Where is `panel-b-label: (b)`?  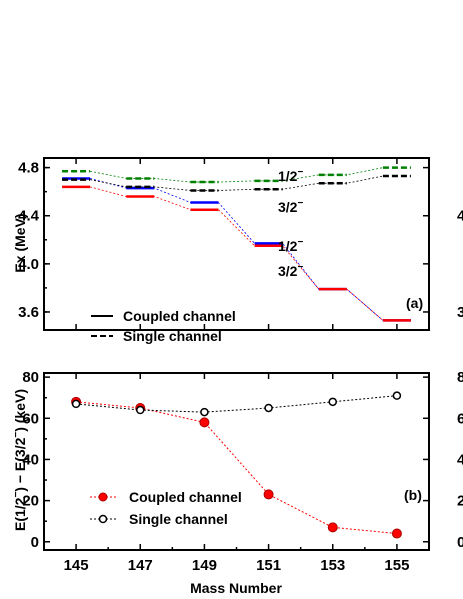
panel-b-label: (b) is located at coordinates (413, 495).